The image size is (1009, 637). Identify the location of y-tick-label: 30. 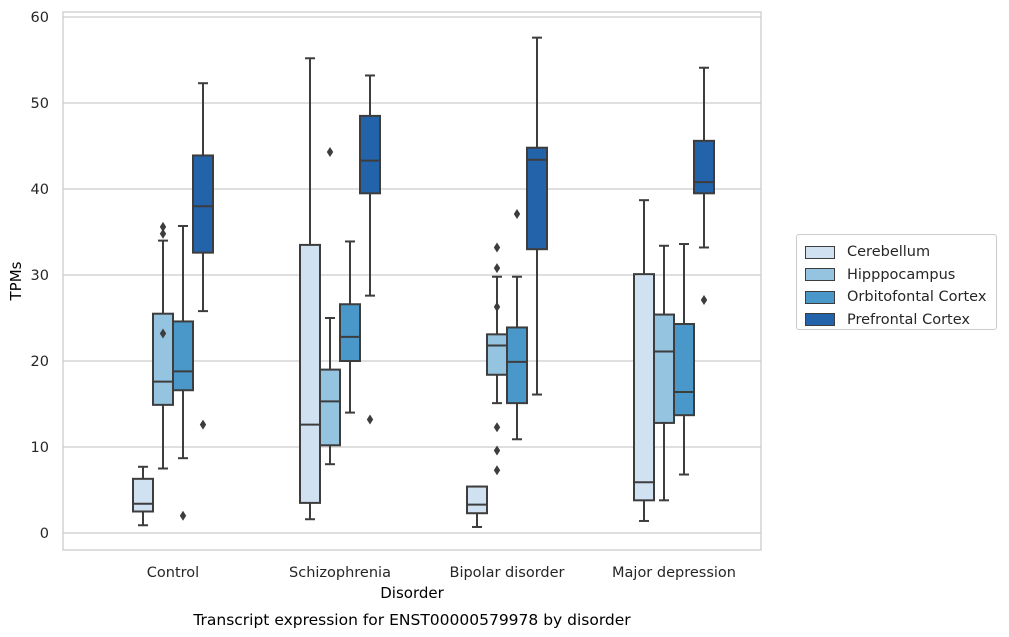
(40, 276).